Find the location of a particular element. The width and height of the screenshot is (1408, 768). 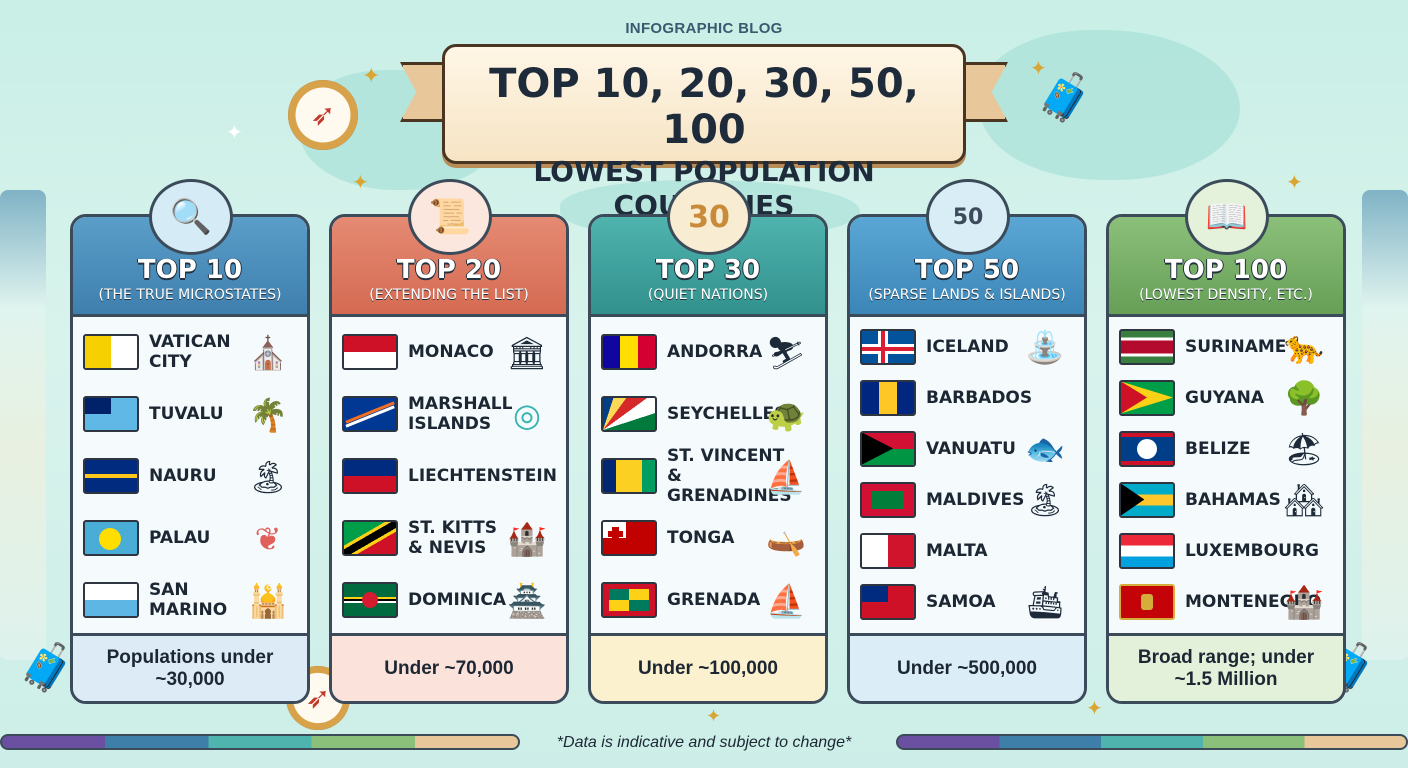

list-item: MONTENEGRO 🏰 is located at coordinates (1226, 601).